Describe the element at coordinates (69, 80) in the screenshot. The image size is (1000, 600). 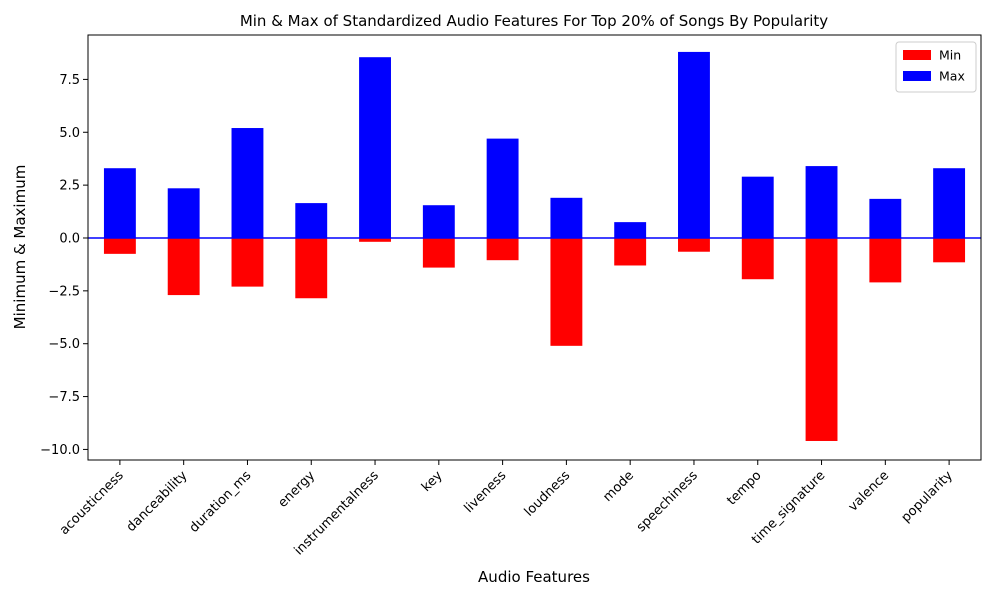
I see `y-tick-label: 7.5` at that location.